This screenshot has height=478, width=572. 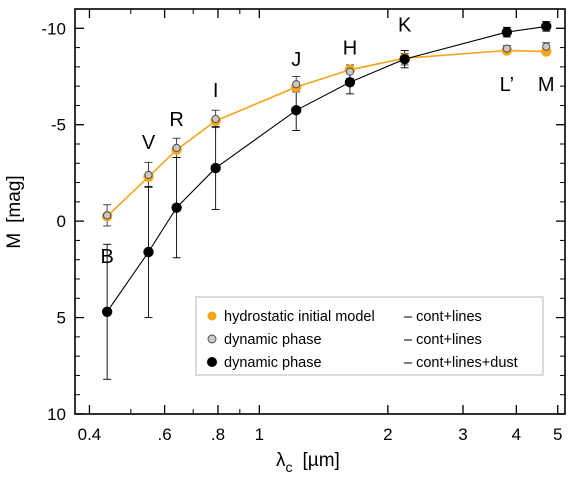 What do you see at coordinates (165, 434) in the screenshot?
I see `x-tick-label: .6` at bounding box center [165, 434].